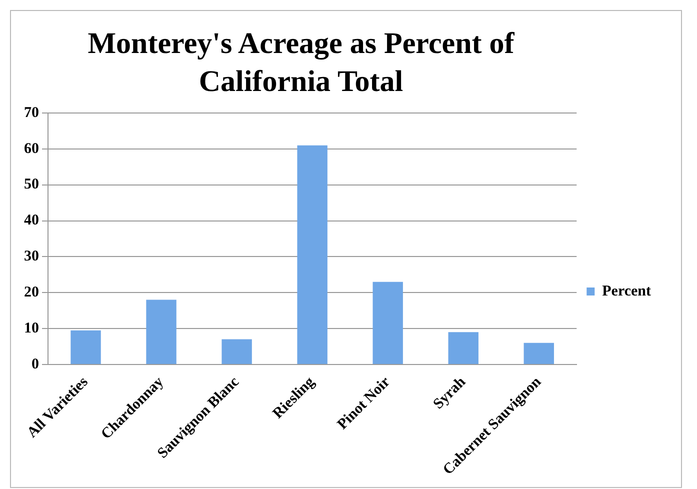 The image size is (697, 489). Describe the element at coordinates (31, 148) in the screenshot. I see `y-tick-label: 60` at that location.